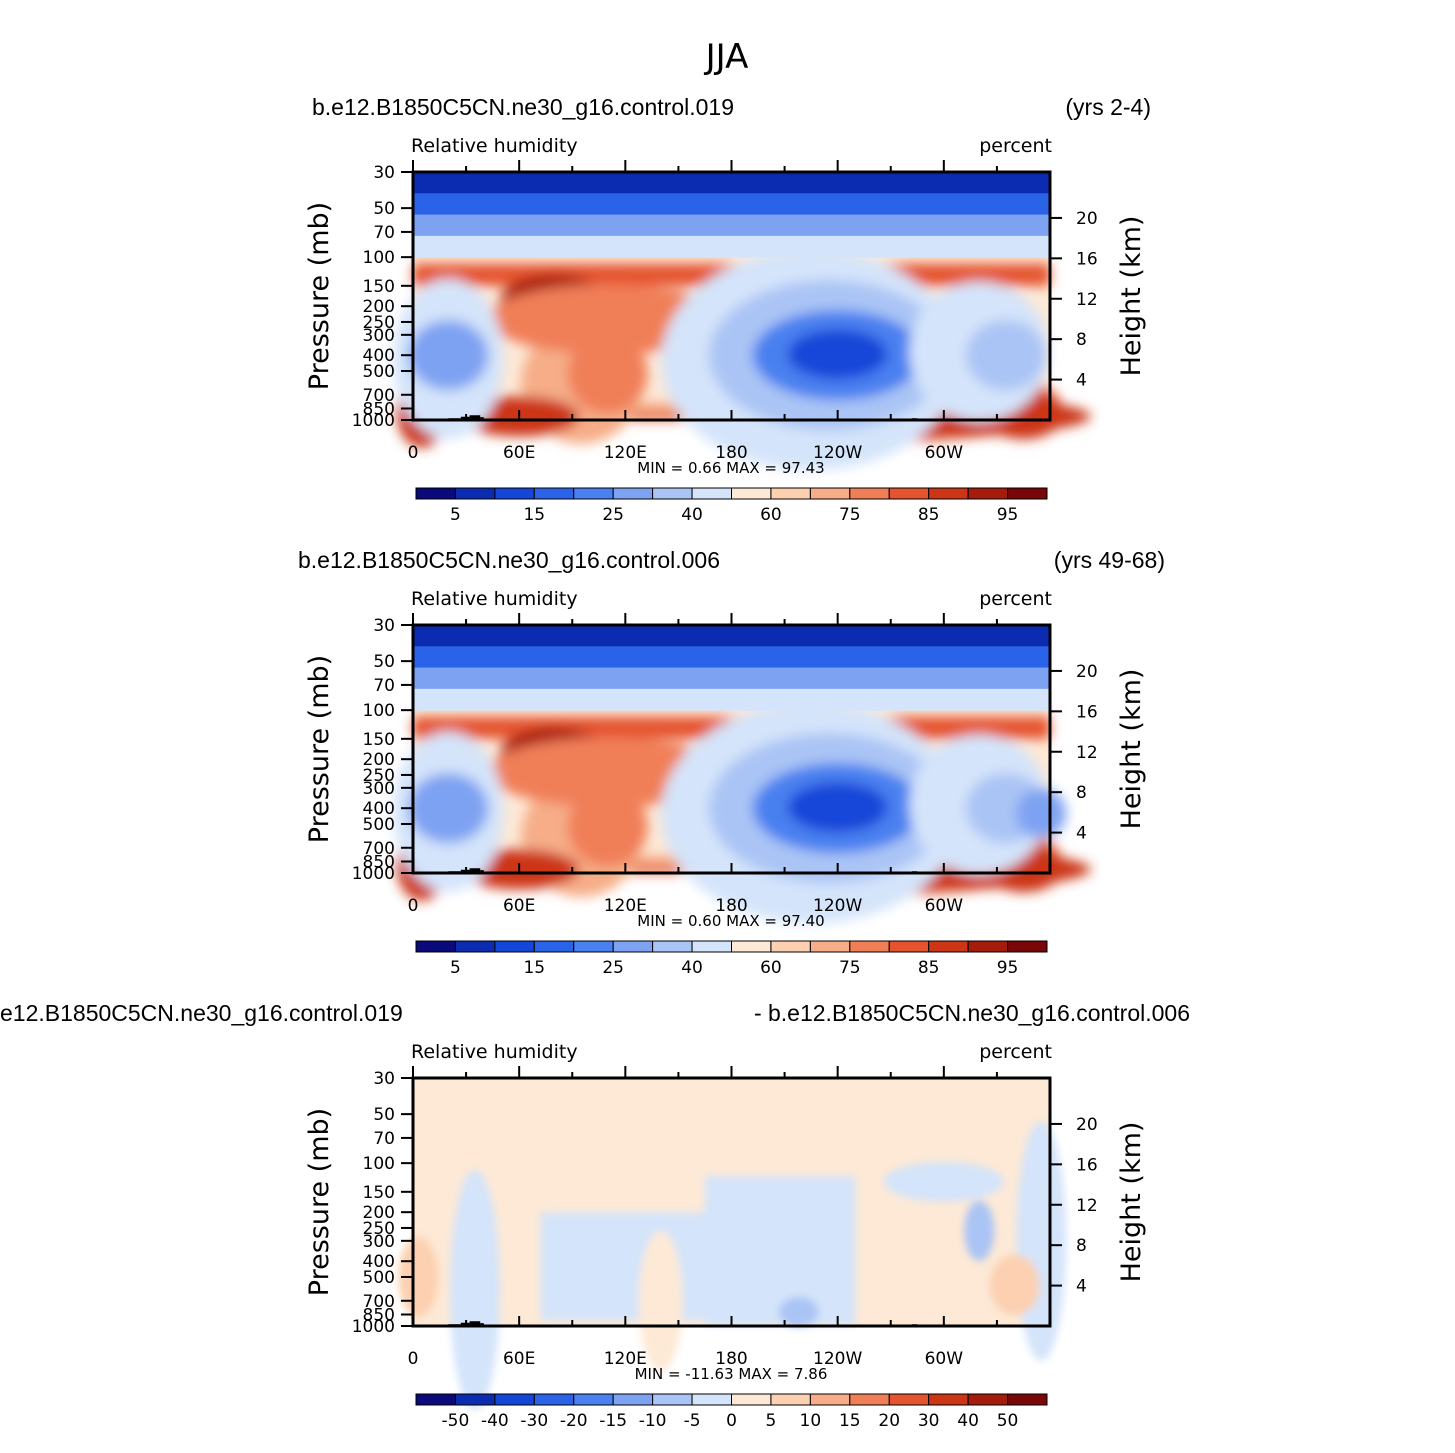  Describe the element at coordinates (726, 57) in the screenshot. I see `figure-title: JJA` at that location.